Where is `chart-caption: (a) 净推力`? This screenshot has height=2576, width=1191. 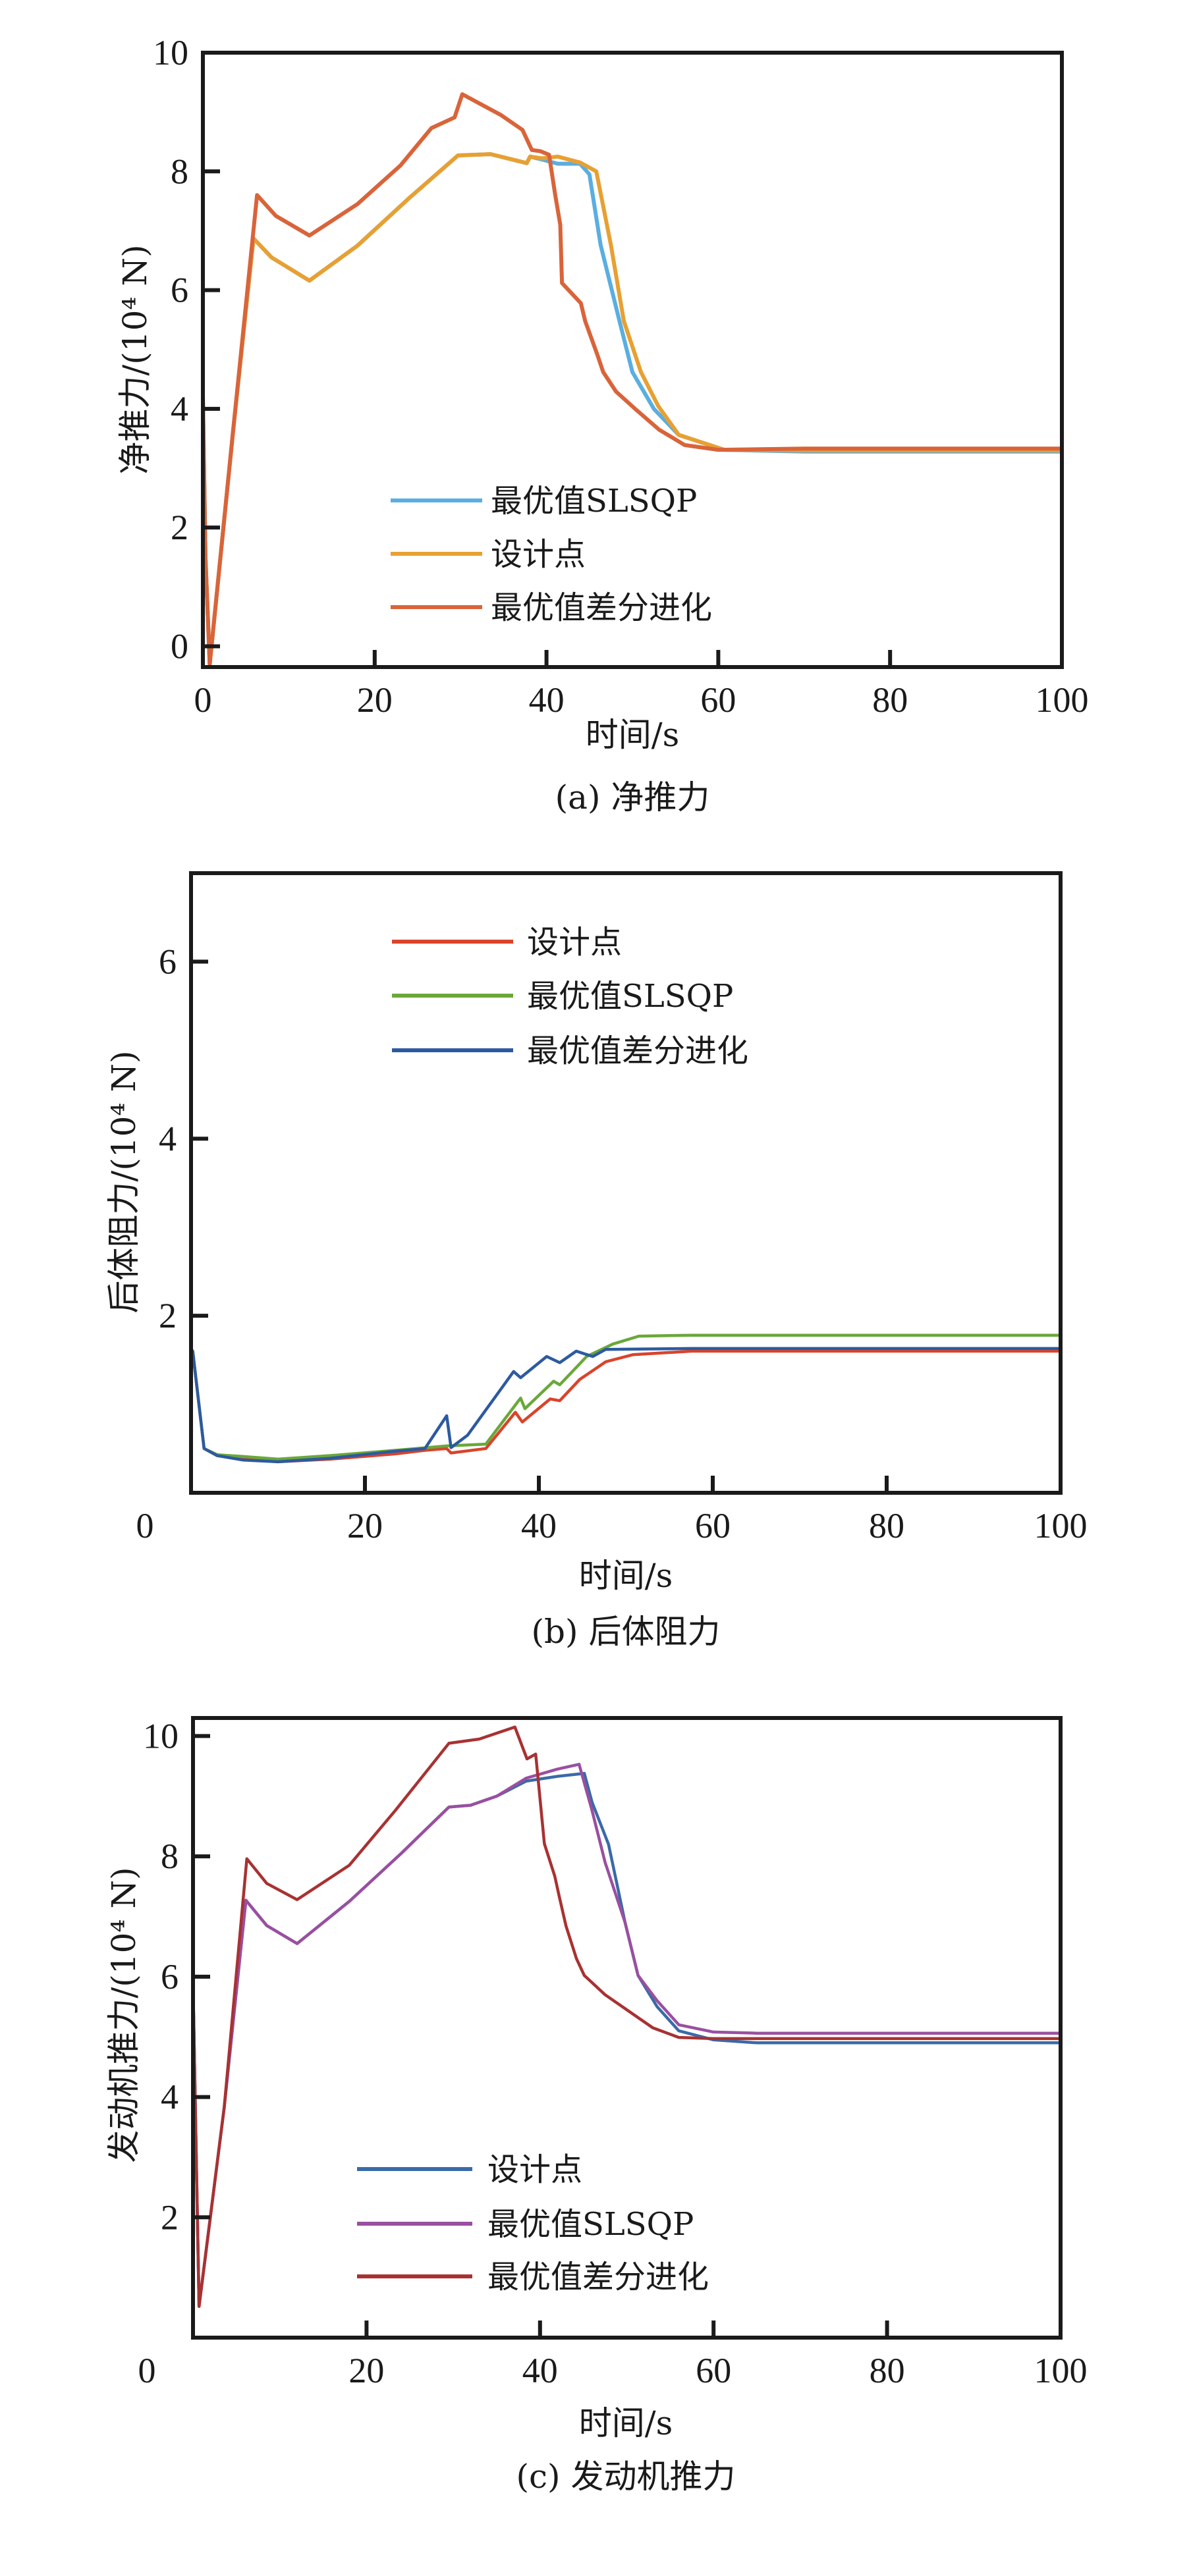 chart-caption: (a) 净推力 is located at coordinates (633, 797).